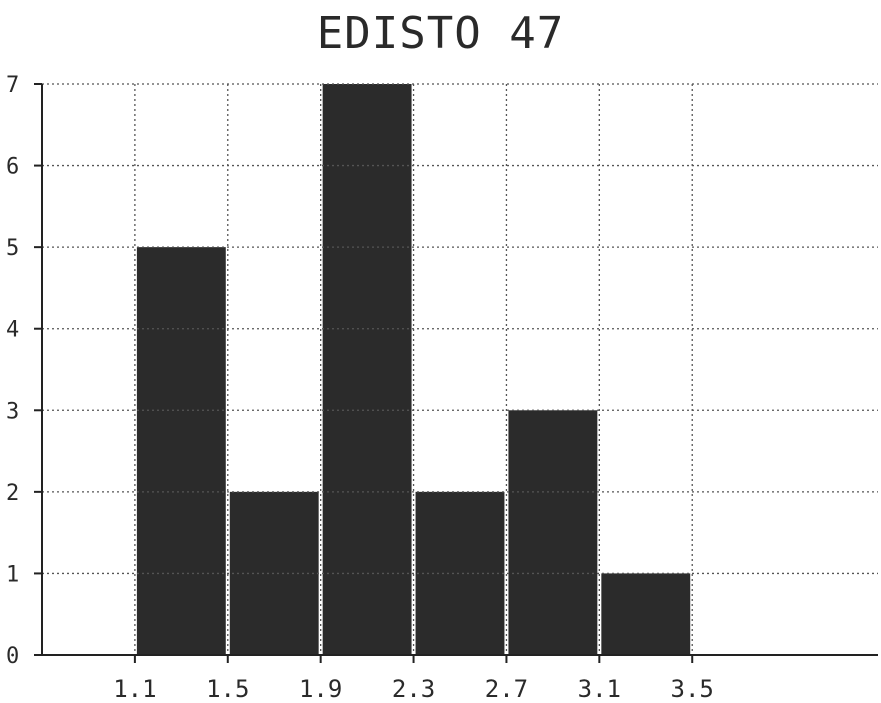 Image resolution: width=881 pixels, height=703 pixels. What do you see at coordinates (12, 574) in the screenshot?
I see `y-tick-label: 1` at bounding box center [12, 574].